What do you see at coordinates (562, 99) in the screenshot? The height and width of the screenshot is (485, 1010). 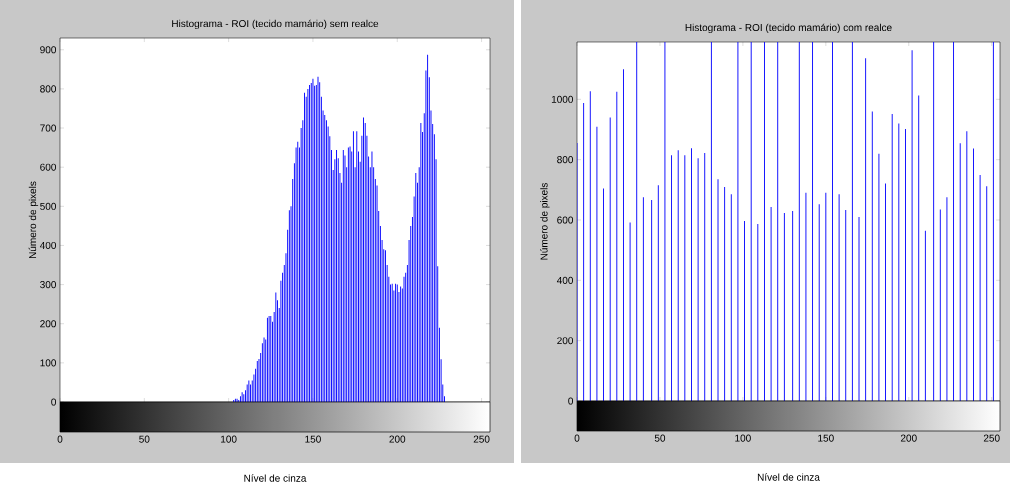 I see `y-tick-label: 1000` at bounding box center [562, 99].